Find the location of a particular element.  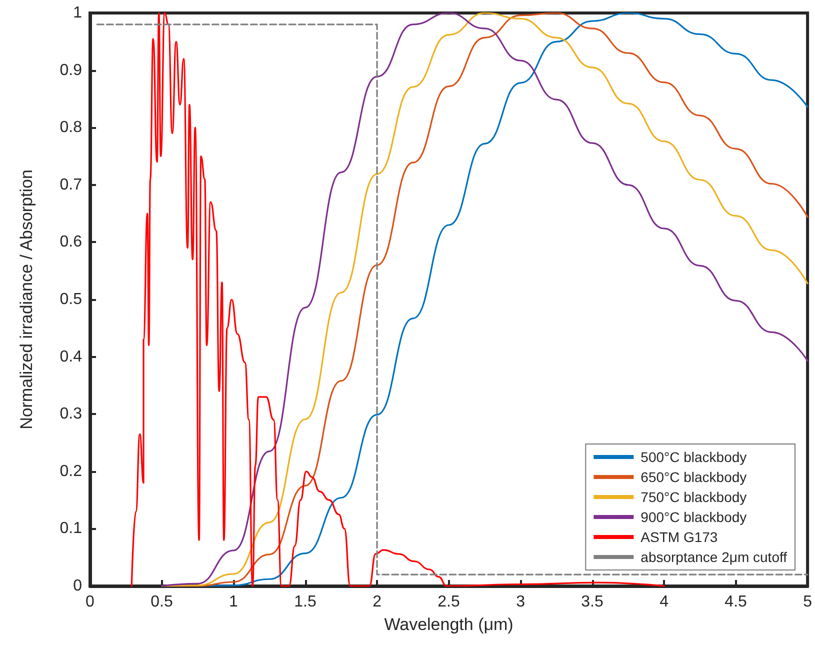

y-tick-label: 0.6 is located at coordinates (71, 242).